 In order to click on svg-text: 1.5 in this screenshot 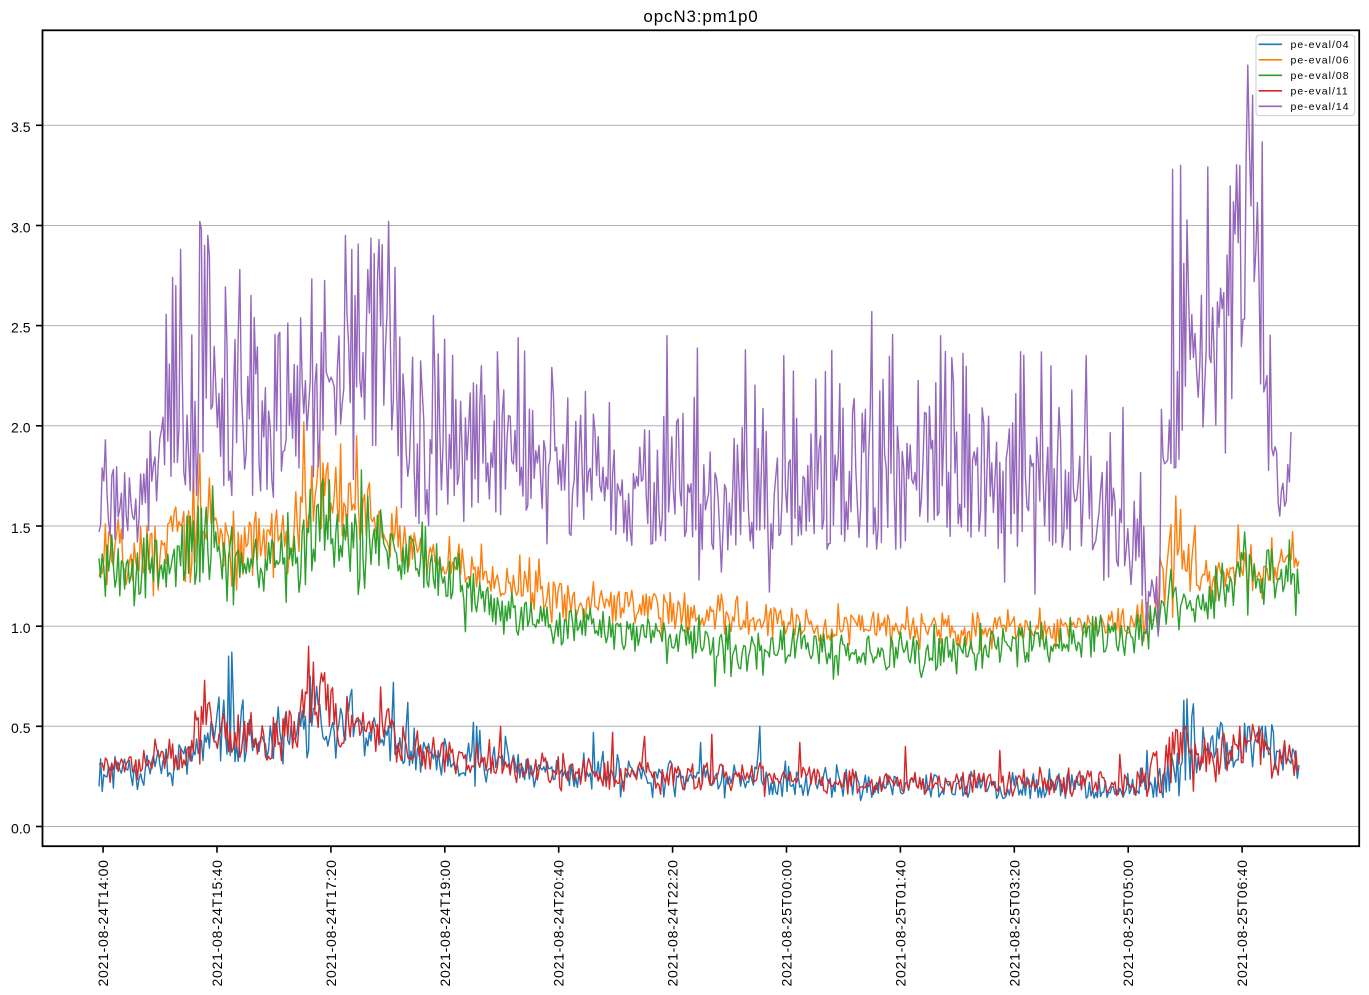, I will do `click(21, 528)`.